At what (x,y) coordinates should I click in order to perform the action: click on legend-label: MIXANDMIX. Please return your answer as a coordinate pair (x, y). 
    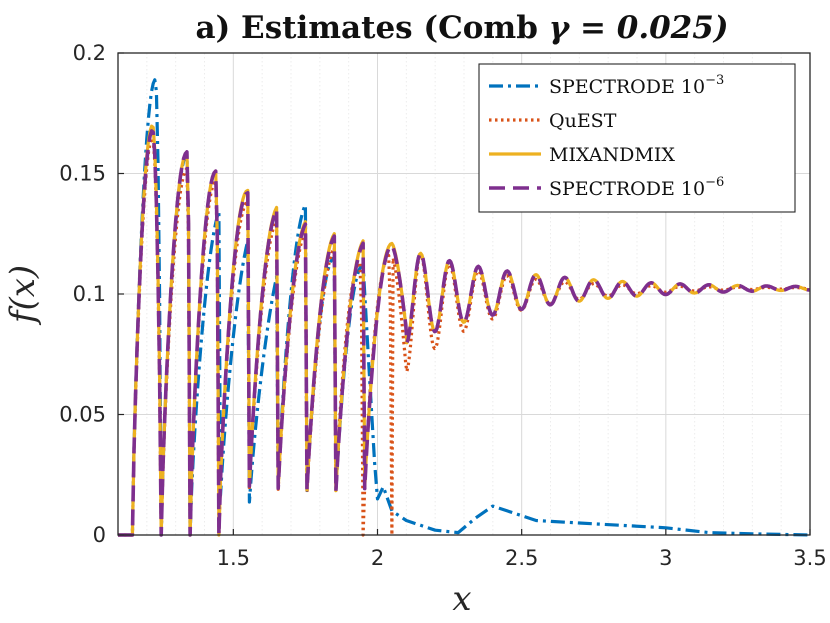
    Looking at the image, I should click on (612, 155).